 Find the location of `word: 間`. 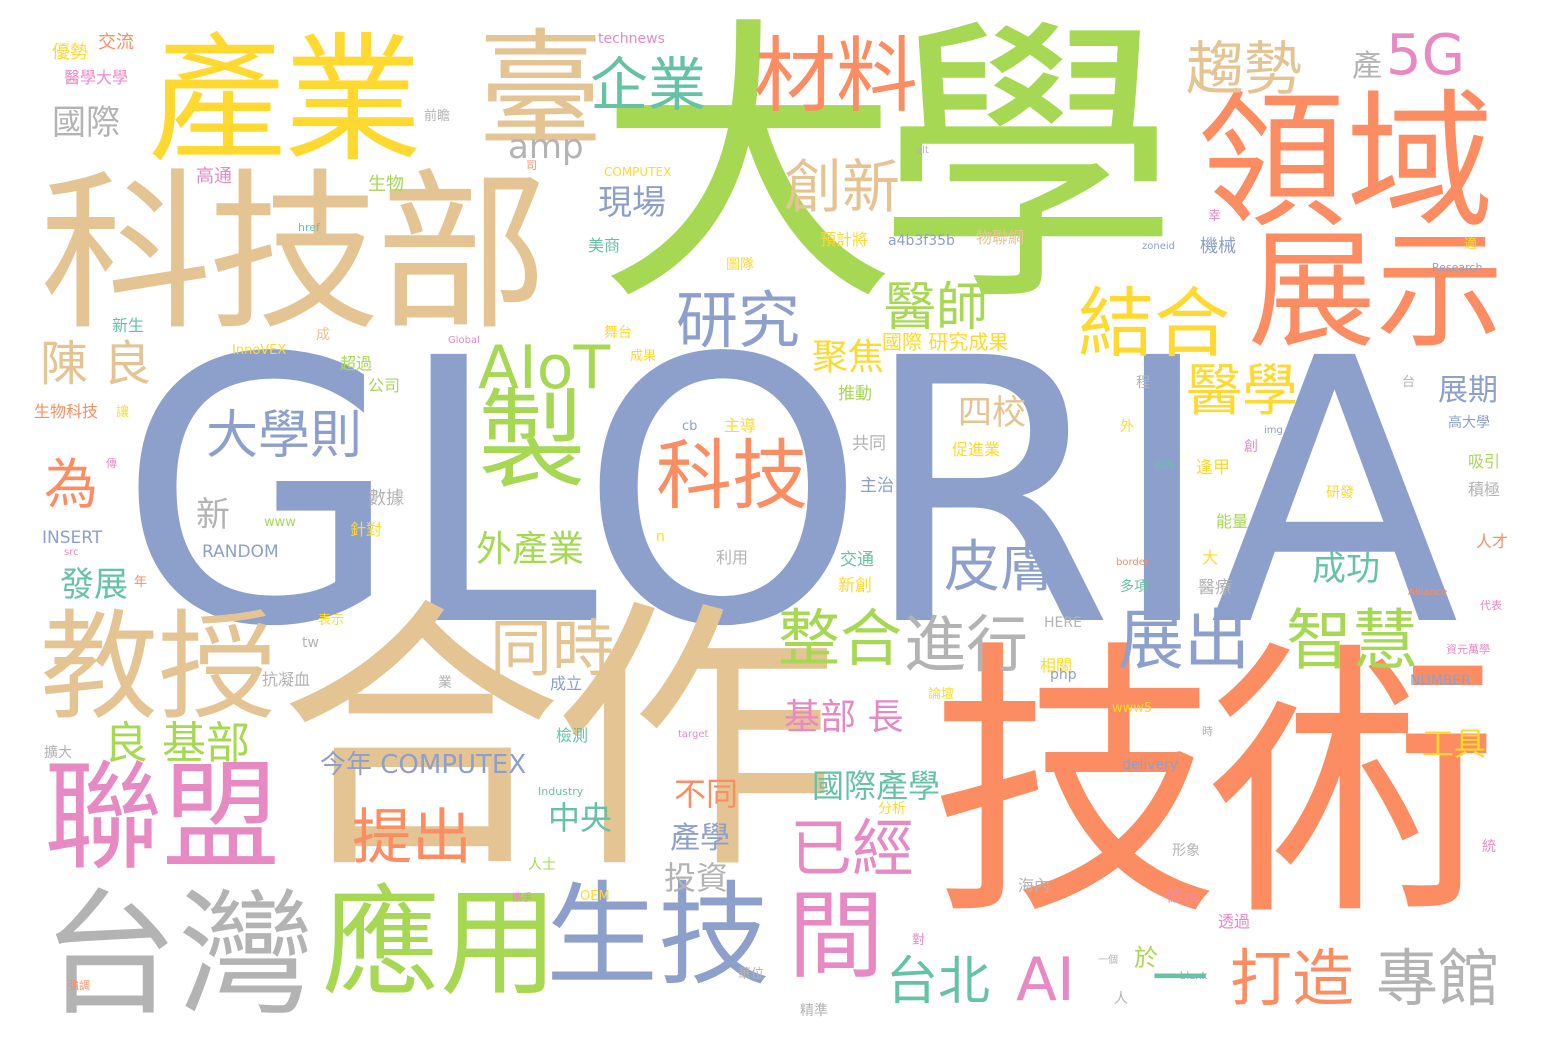

word: 間 is located at coordinates (836, 936).